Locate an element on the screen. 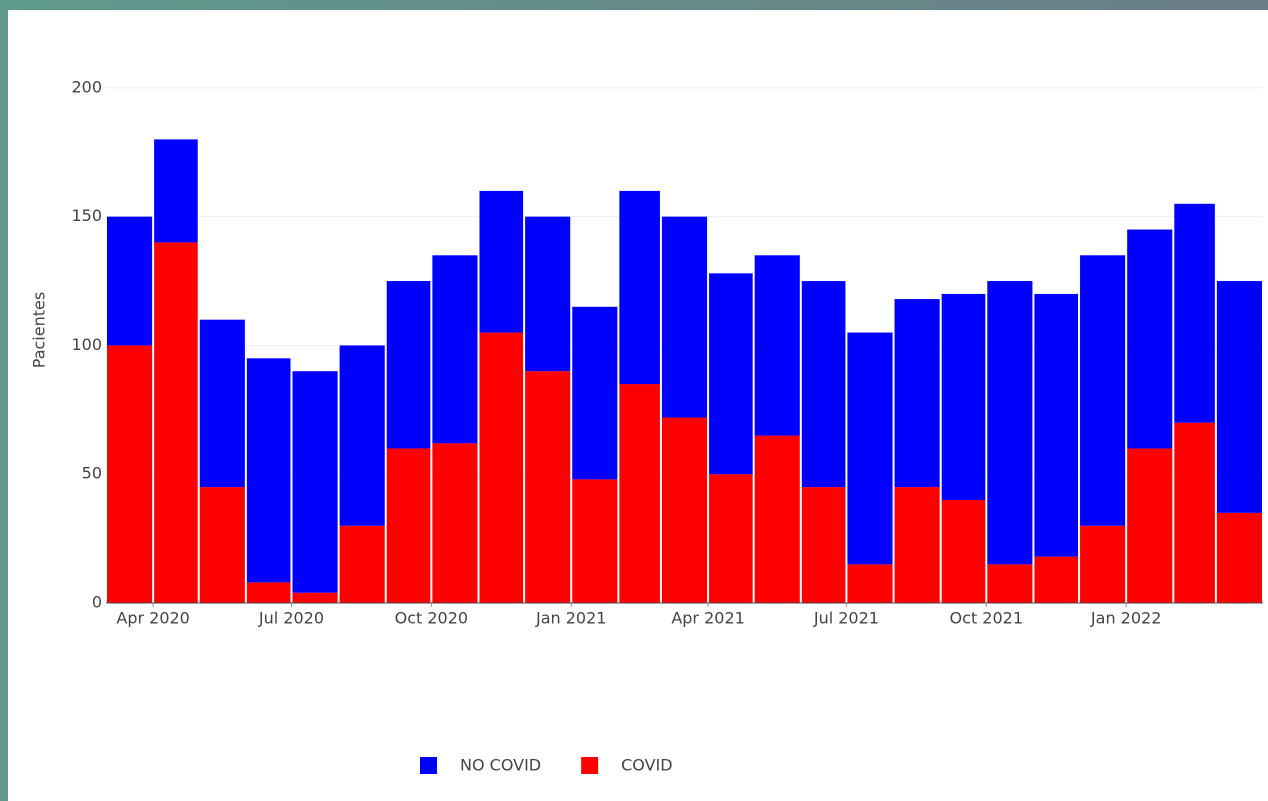 The height and width of the screenshot is (801, 1268). y-tick-label: 100 is located at coordinates (86, 344).